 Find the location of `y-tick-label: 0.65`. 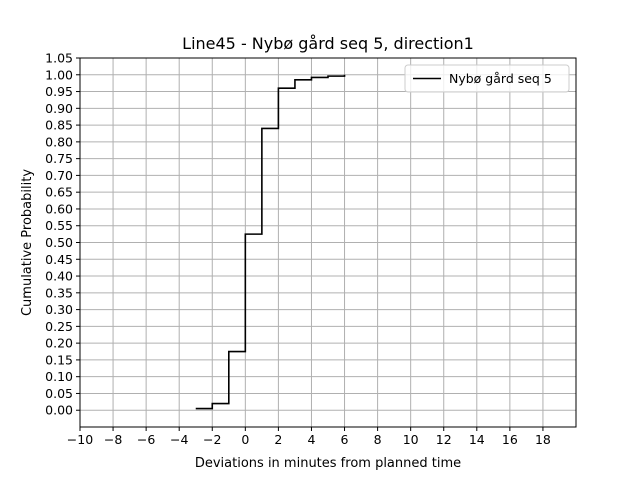

y-tick-label: 0.65 is located at coordinates (59, 192).